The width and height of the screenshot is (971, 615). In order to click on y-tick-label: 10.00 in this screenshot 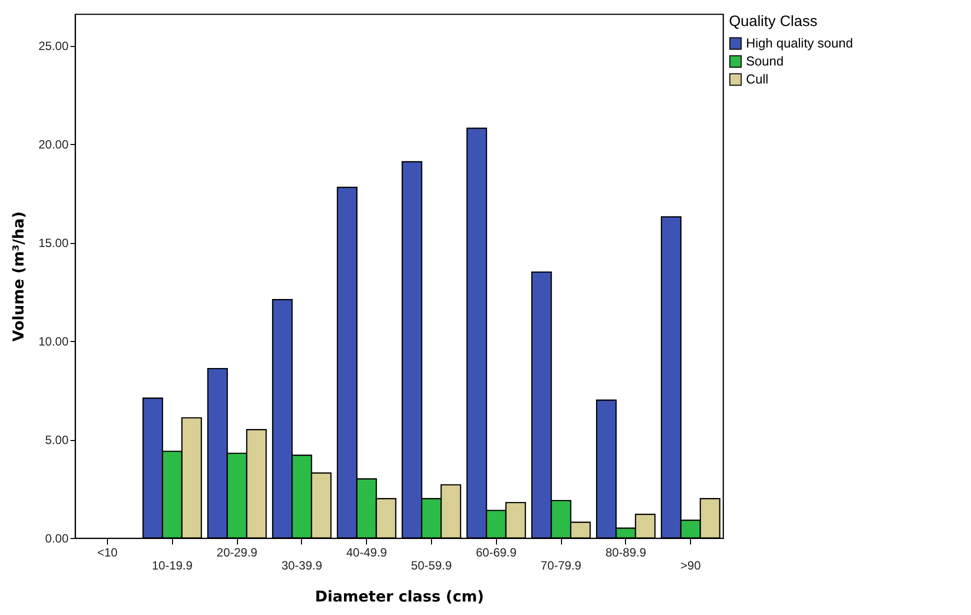, I will do `click(53, 341)`.